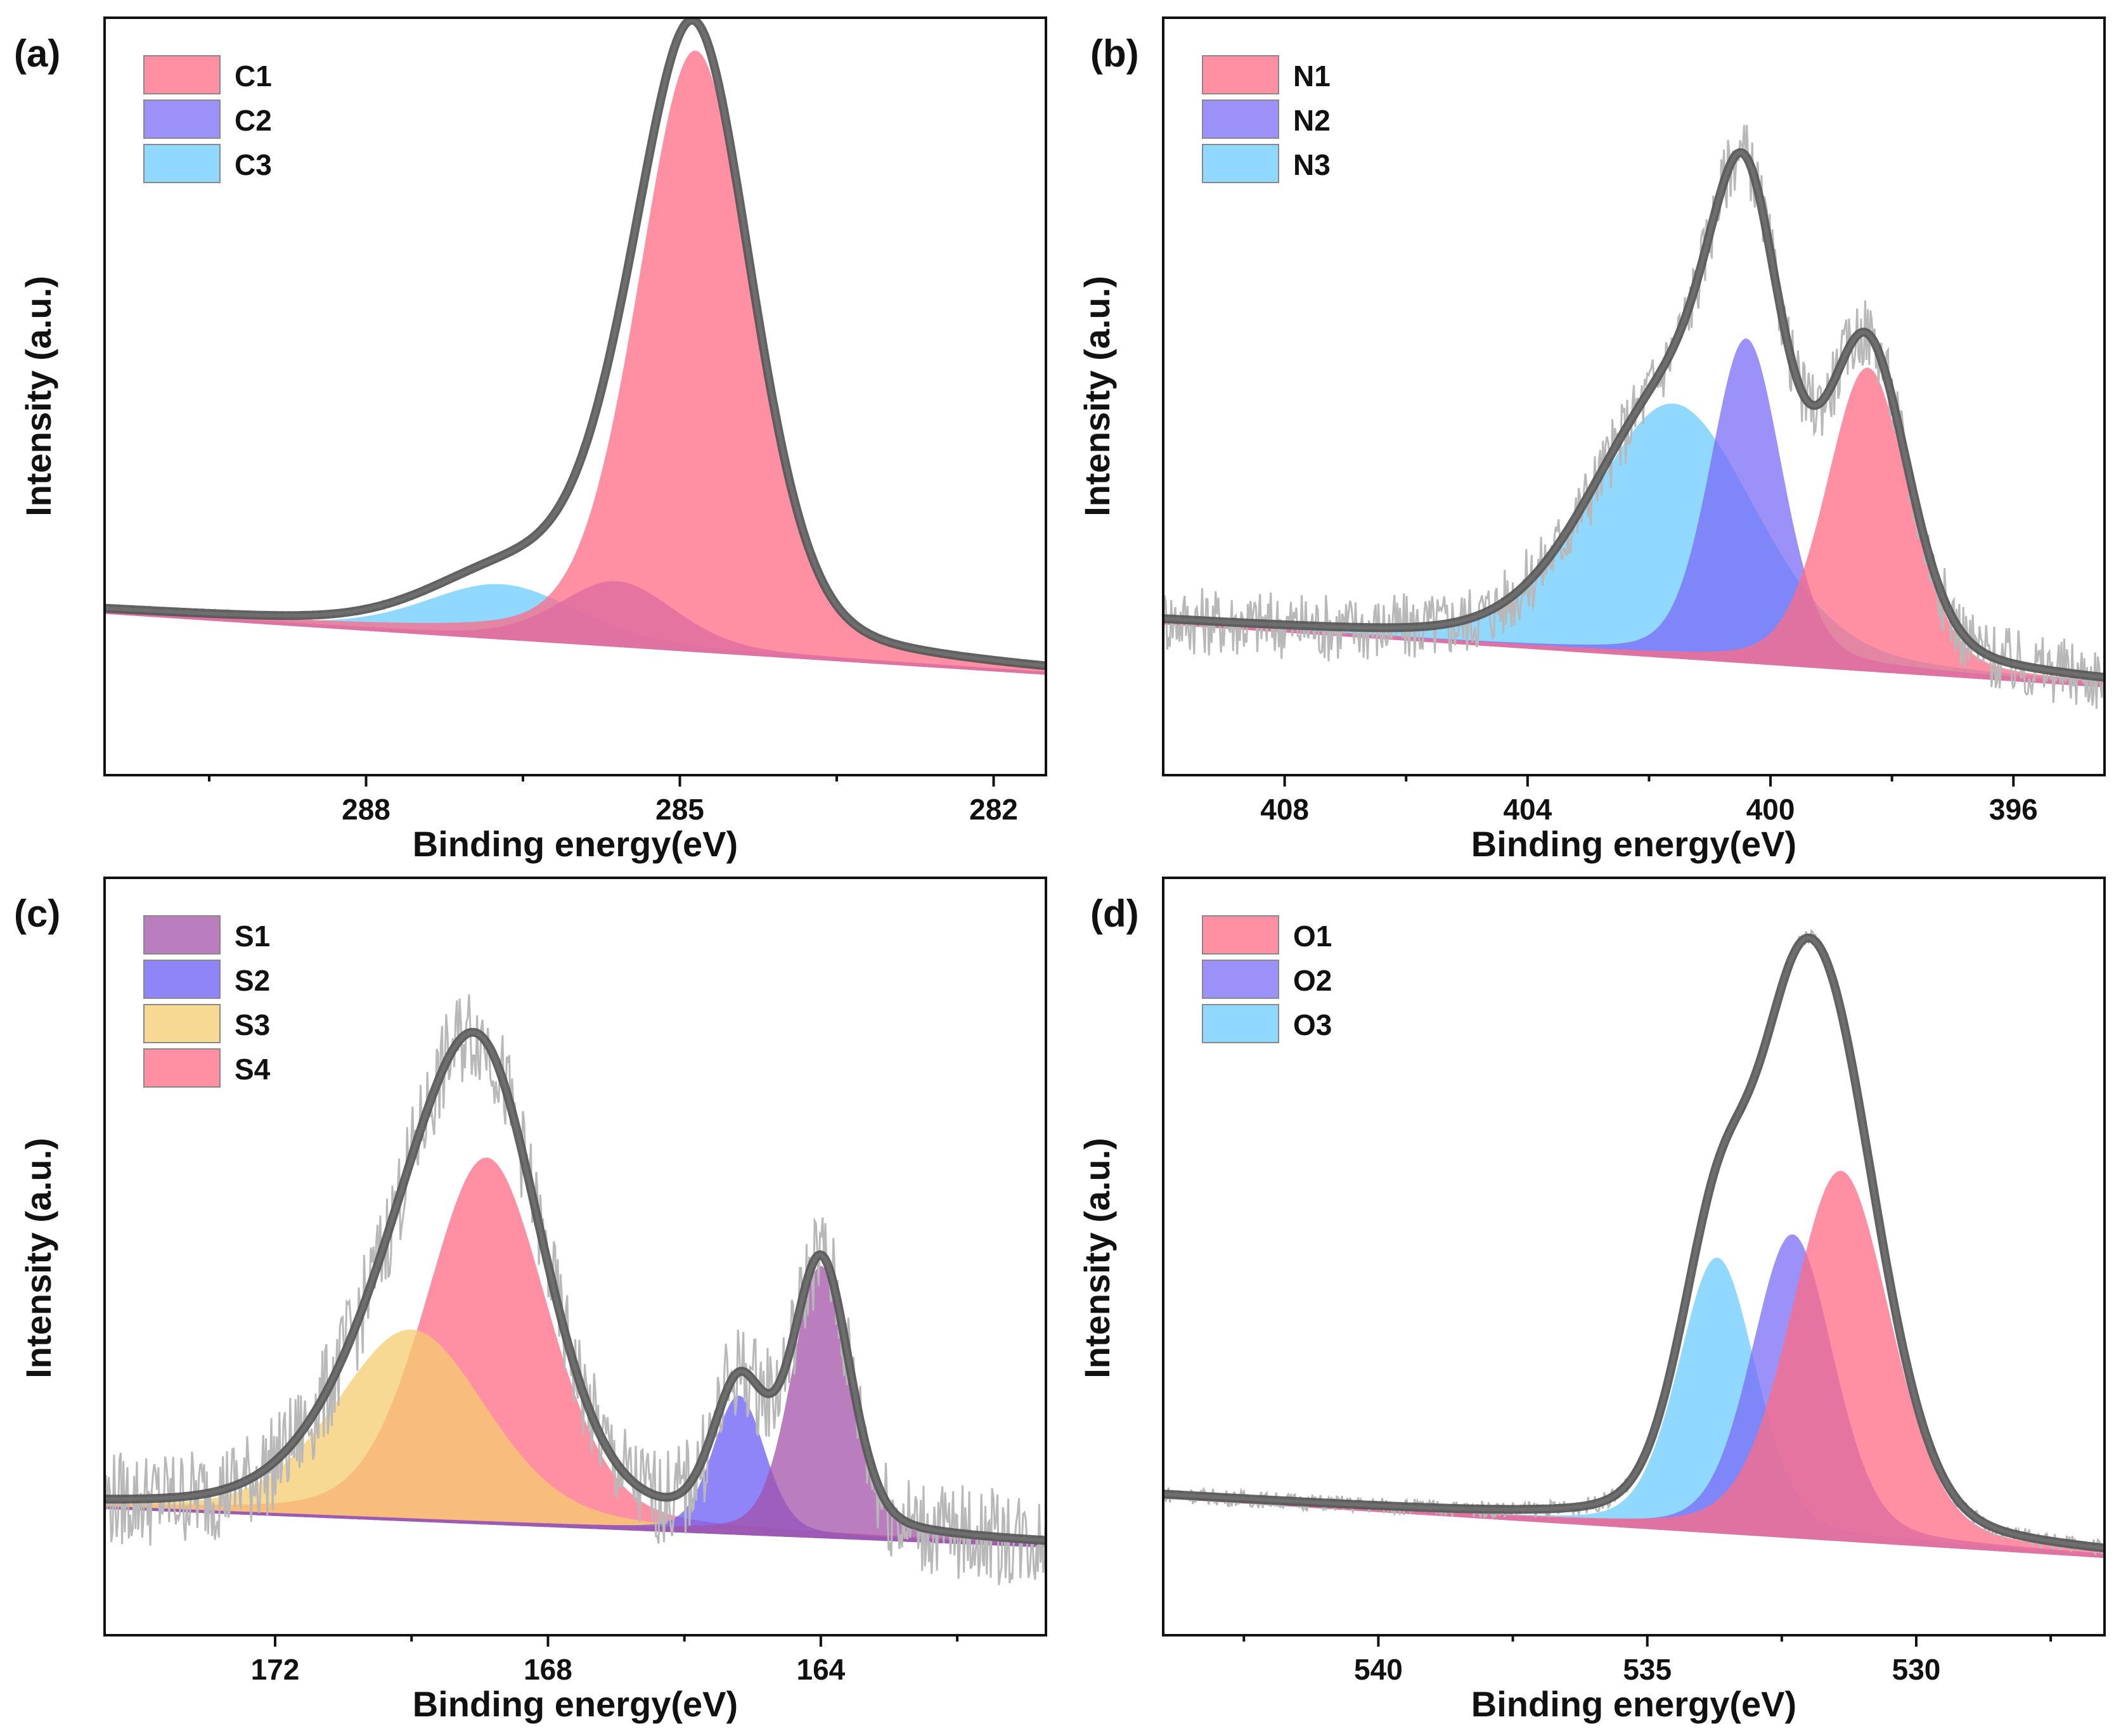  Describe the element at coordinates (1114, 913) in the screenshot. I see `panel-label: (d)` at that location.